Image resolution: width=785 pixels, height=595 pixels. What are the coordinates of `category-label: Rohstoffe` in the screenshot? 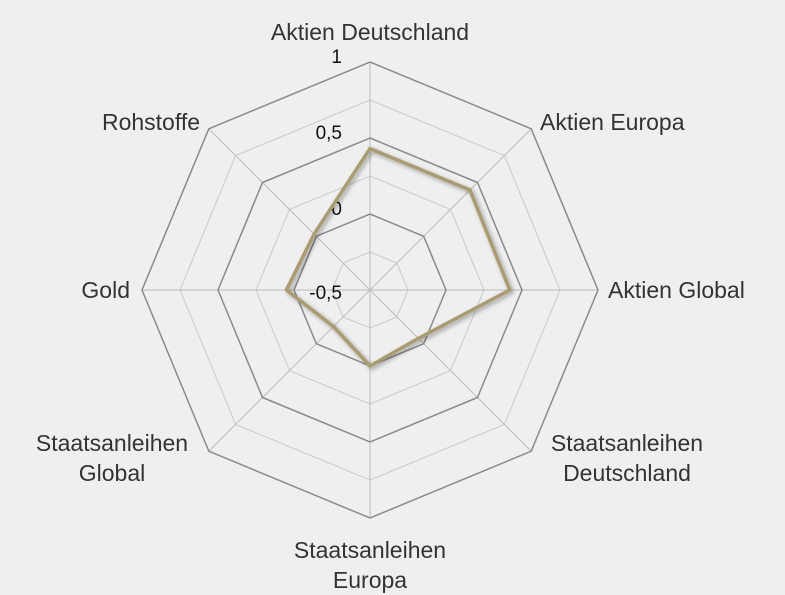 It's located at (150, 122).